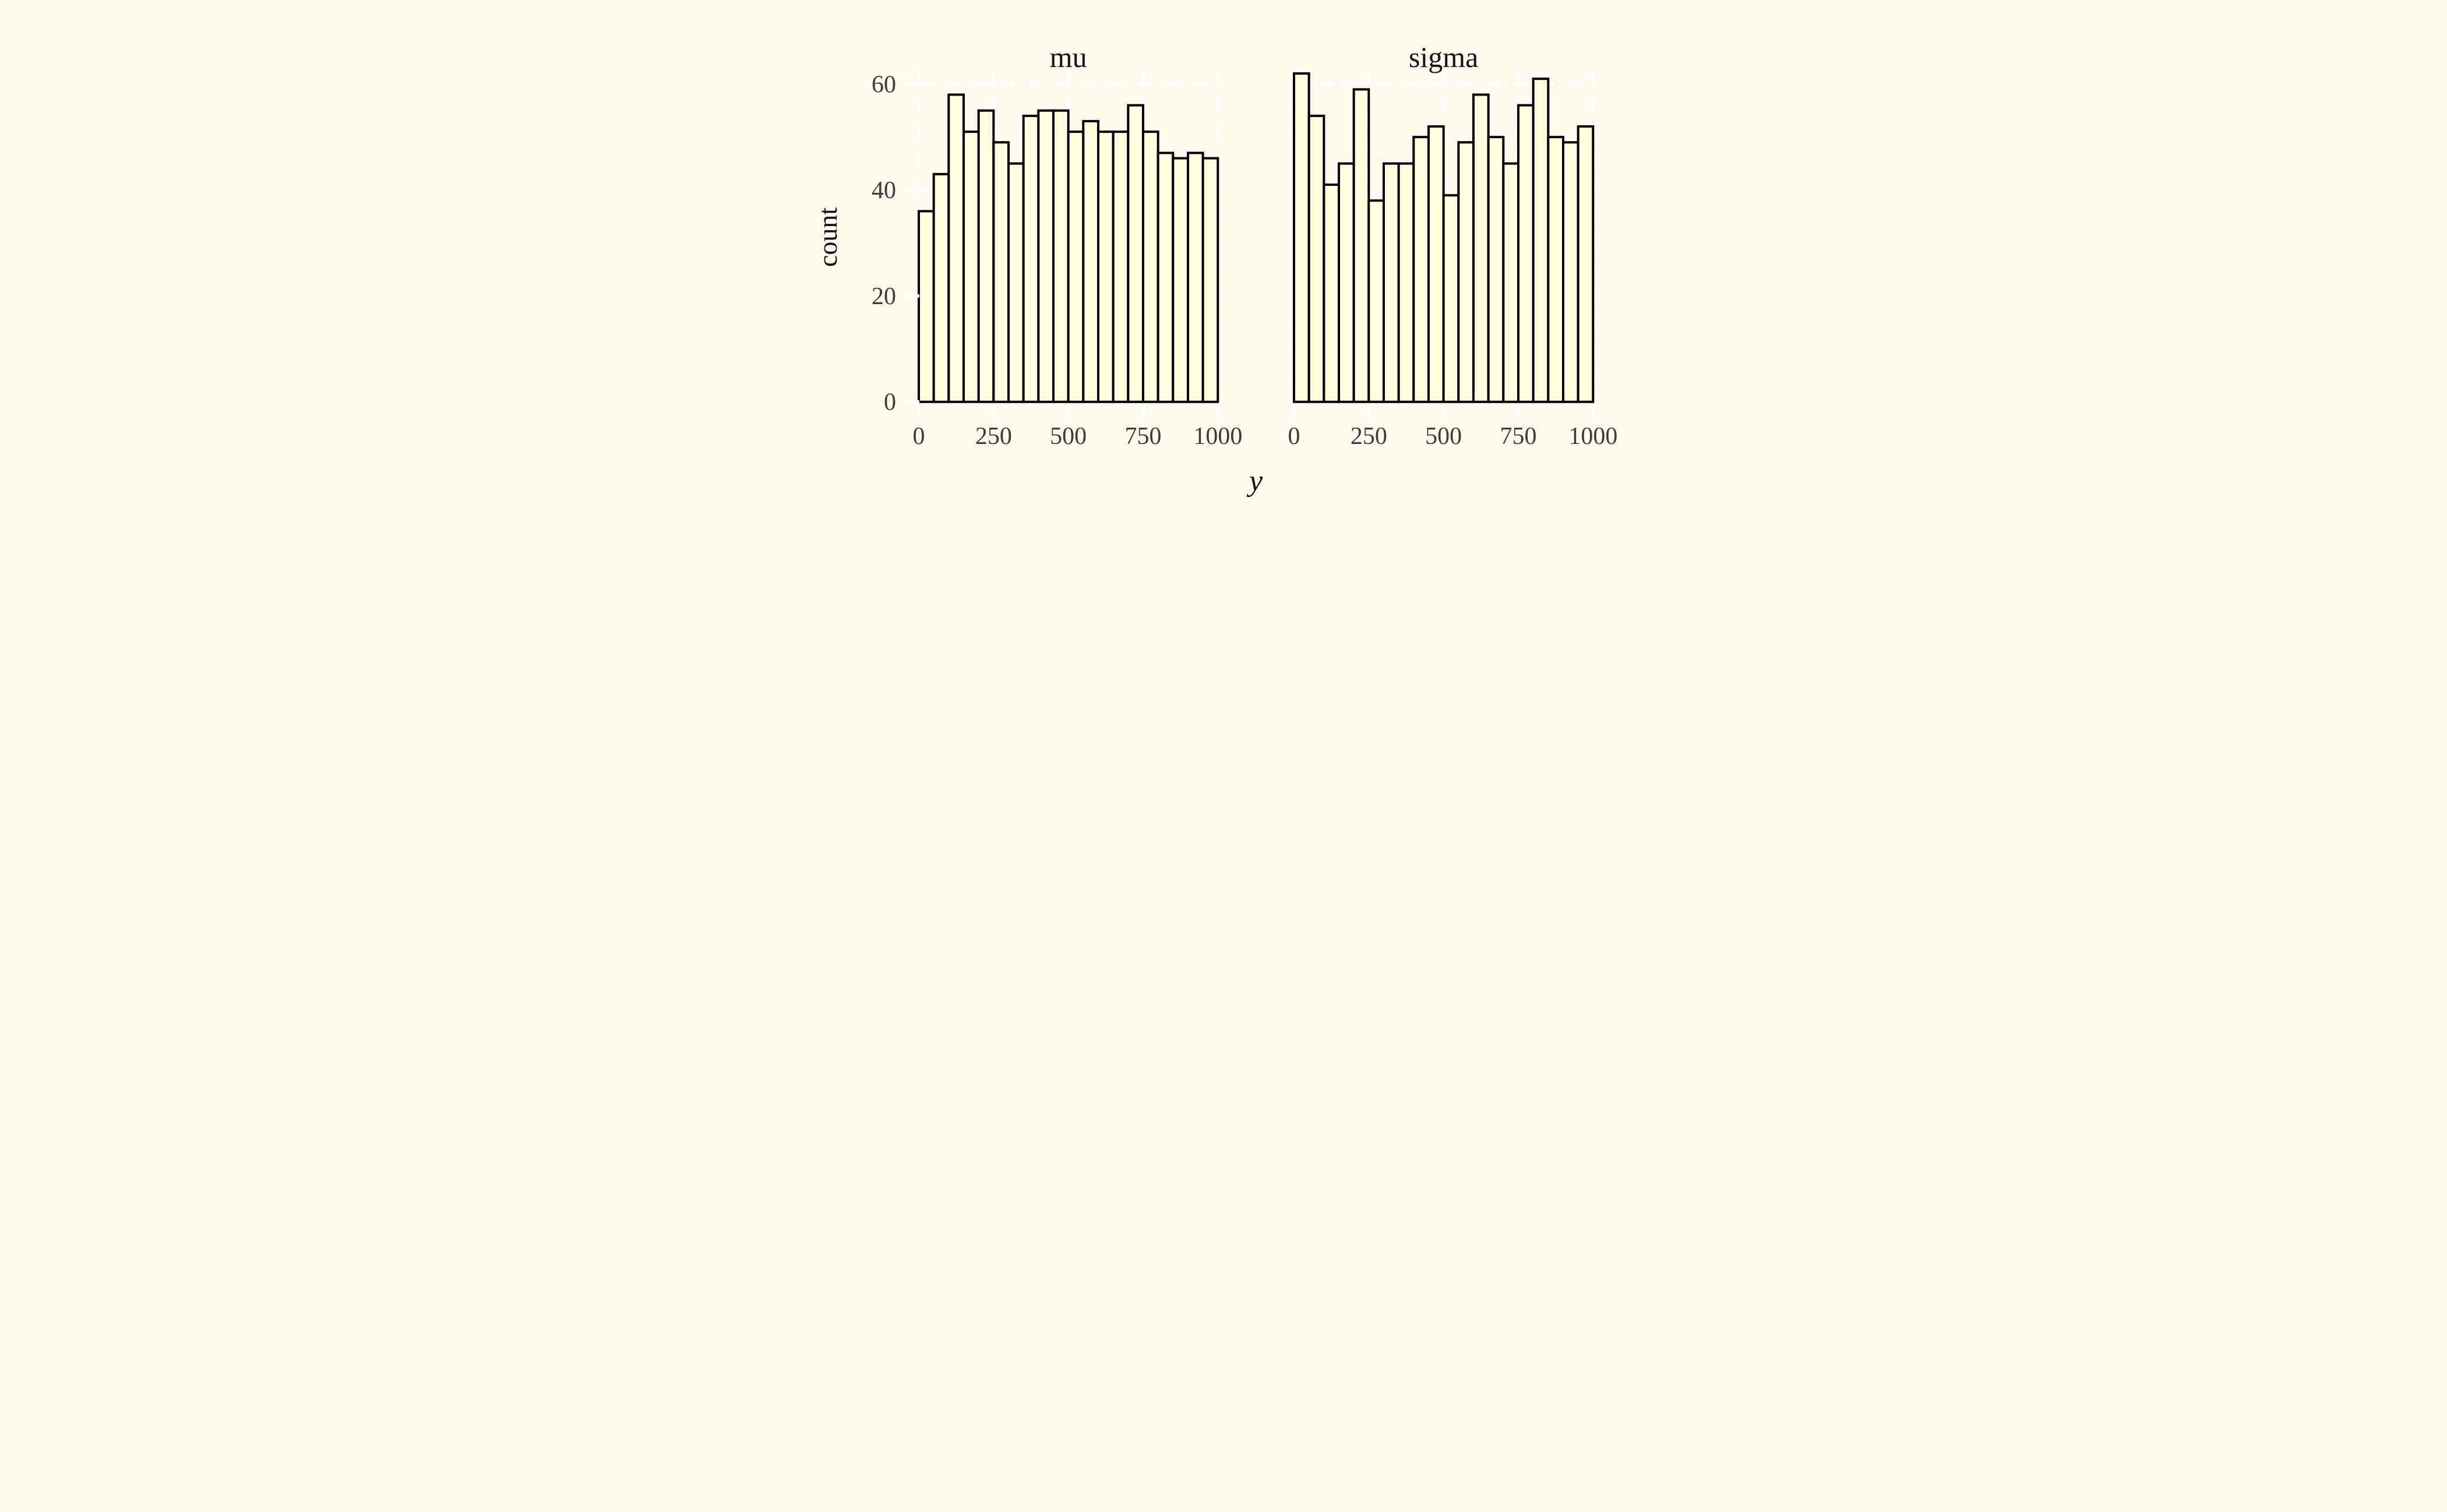  Describe the element at coordinates (884, 190) in the screenshot. I see `y-tick-label: 40` at that location.